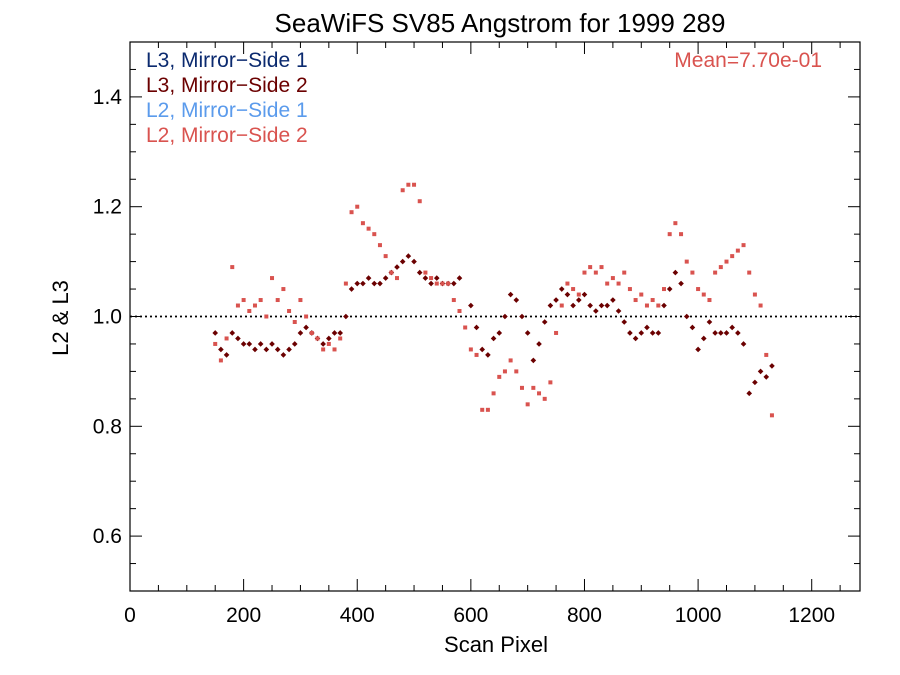  What do you see at coordinates (107, 536) in the screenshot?
I see `y-tick-label: 0.6` at bounding box center [107, 536].